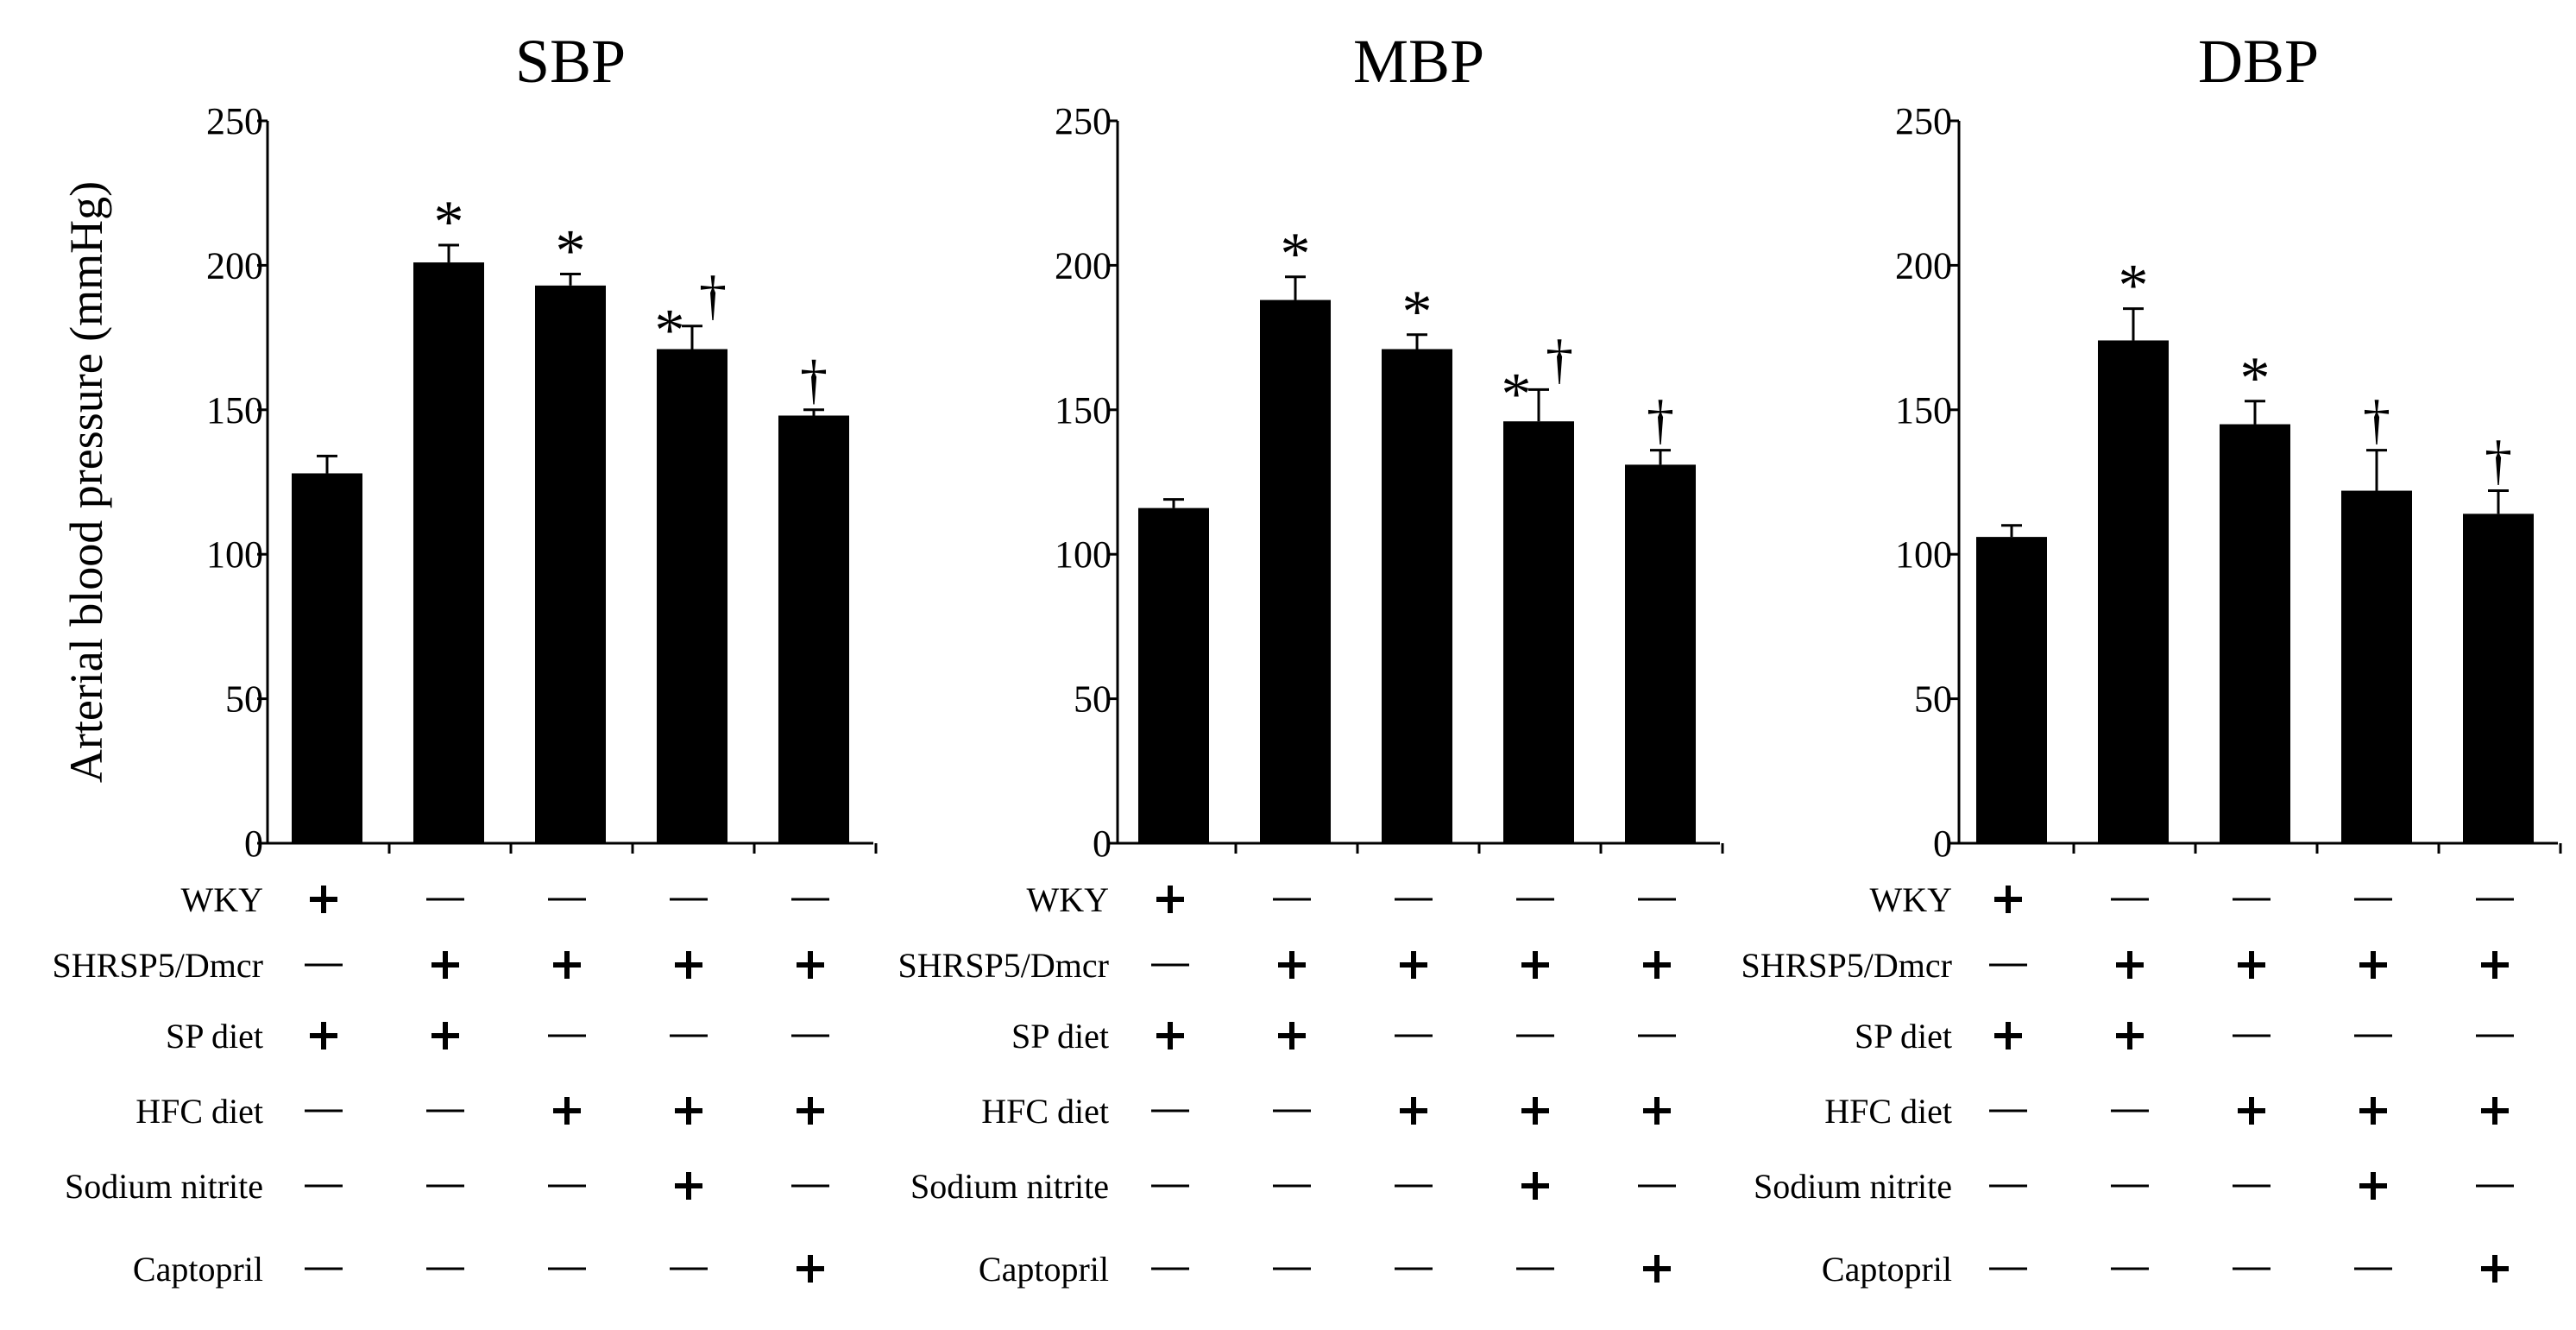 The image size is (2576, 1330). I want to click on y-axis-label: Arterial blood pressure (mmHg), so click(86, 482).